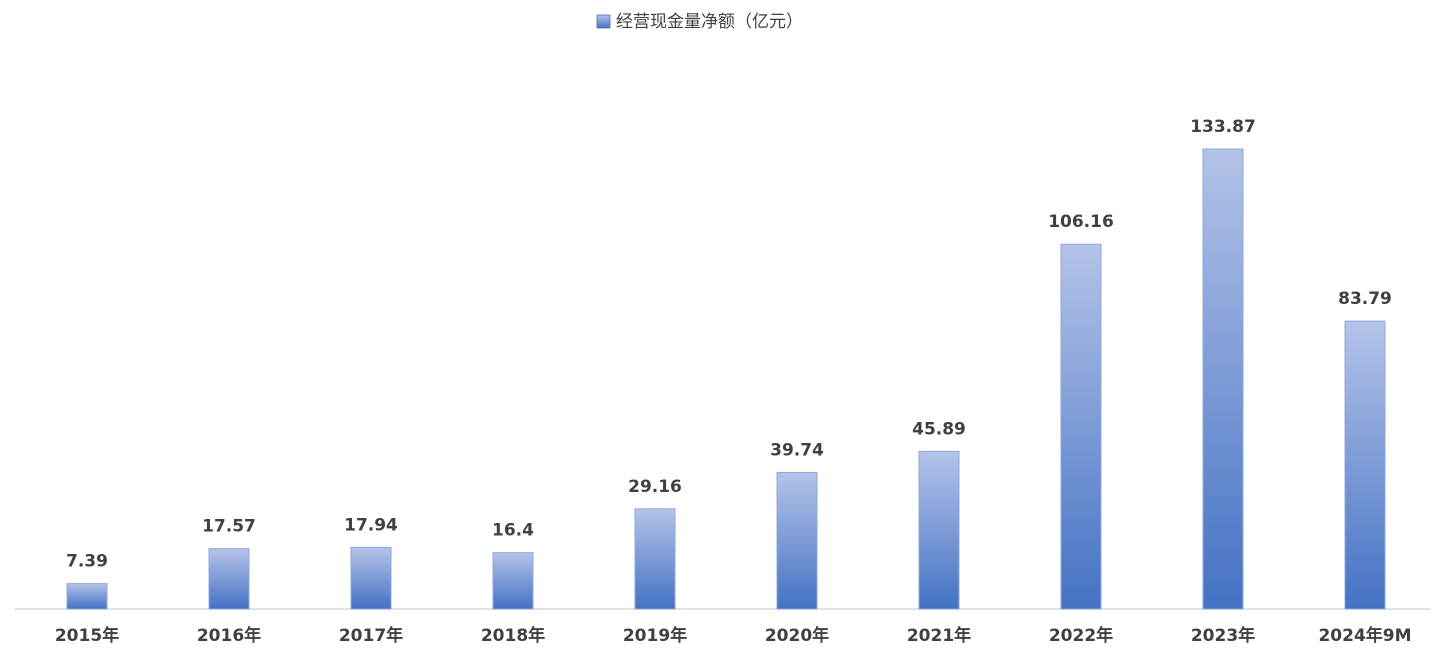 This screenshot has height=656, width=1440. I want to click on value-label: 106.16, so click(1081, 222).